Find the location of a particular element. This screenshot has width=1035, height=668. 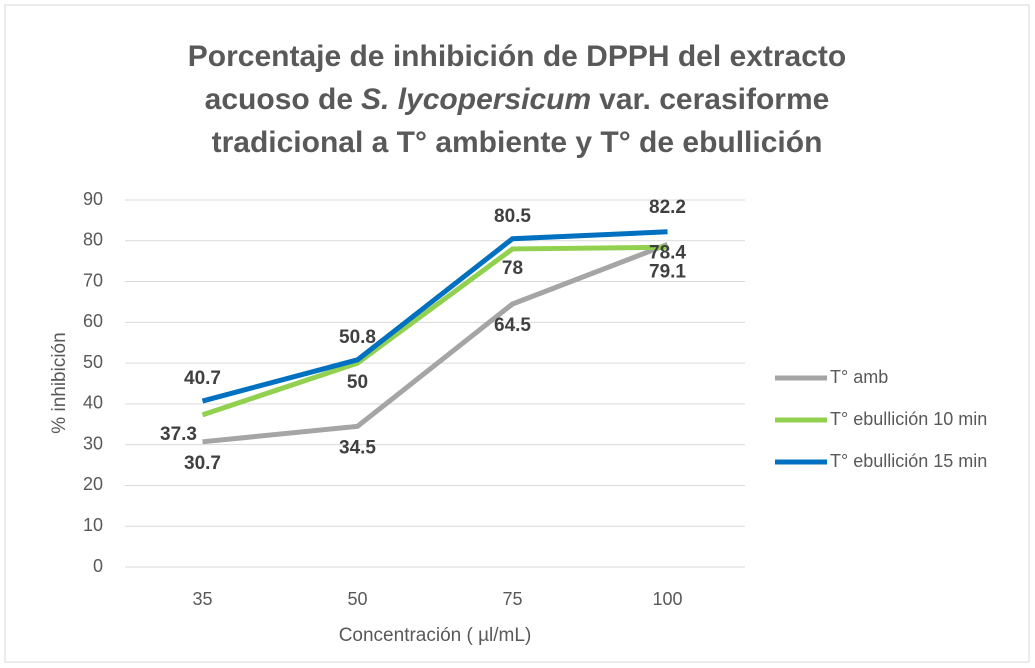

y-tick-label: 50 is located at coordinates (93, 362).